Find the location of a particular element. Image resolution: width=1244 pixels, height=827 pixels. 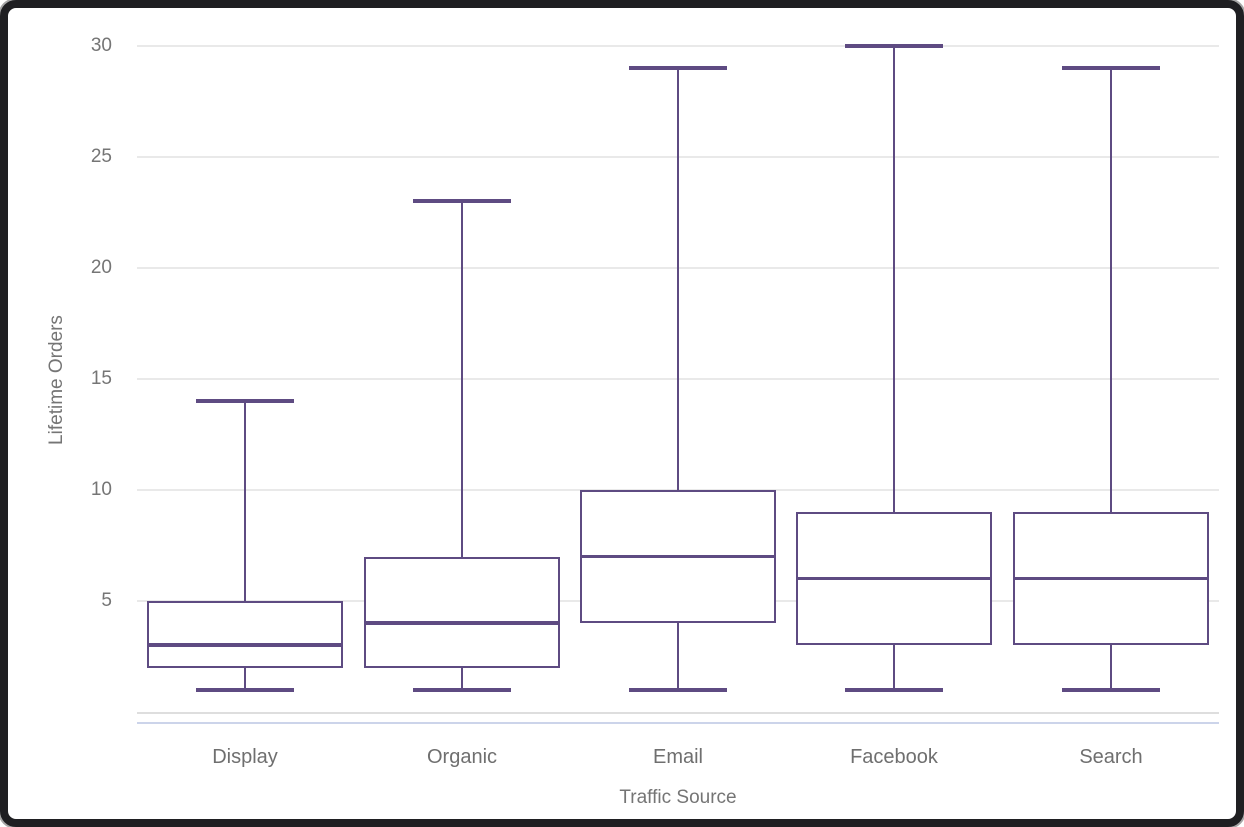

median-email is located at coordinates (678, 556).